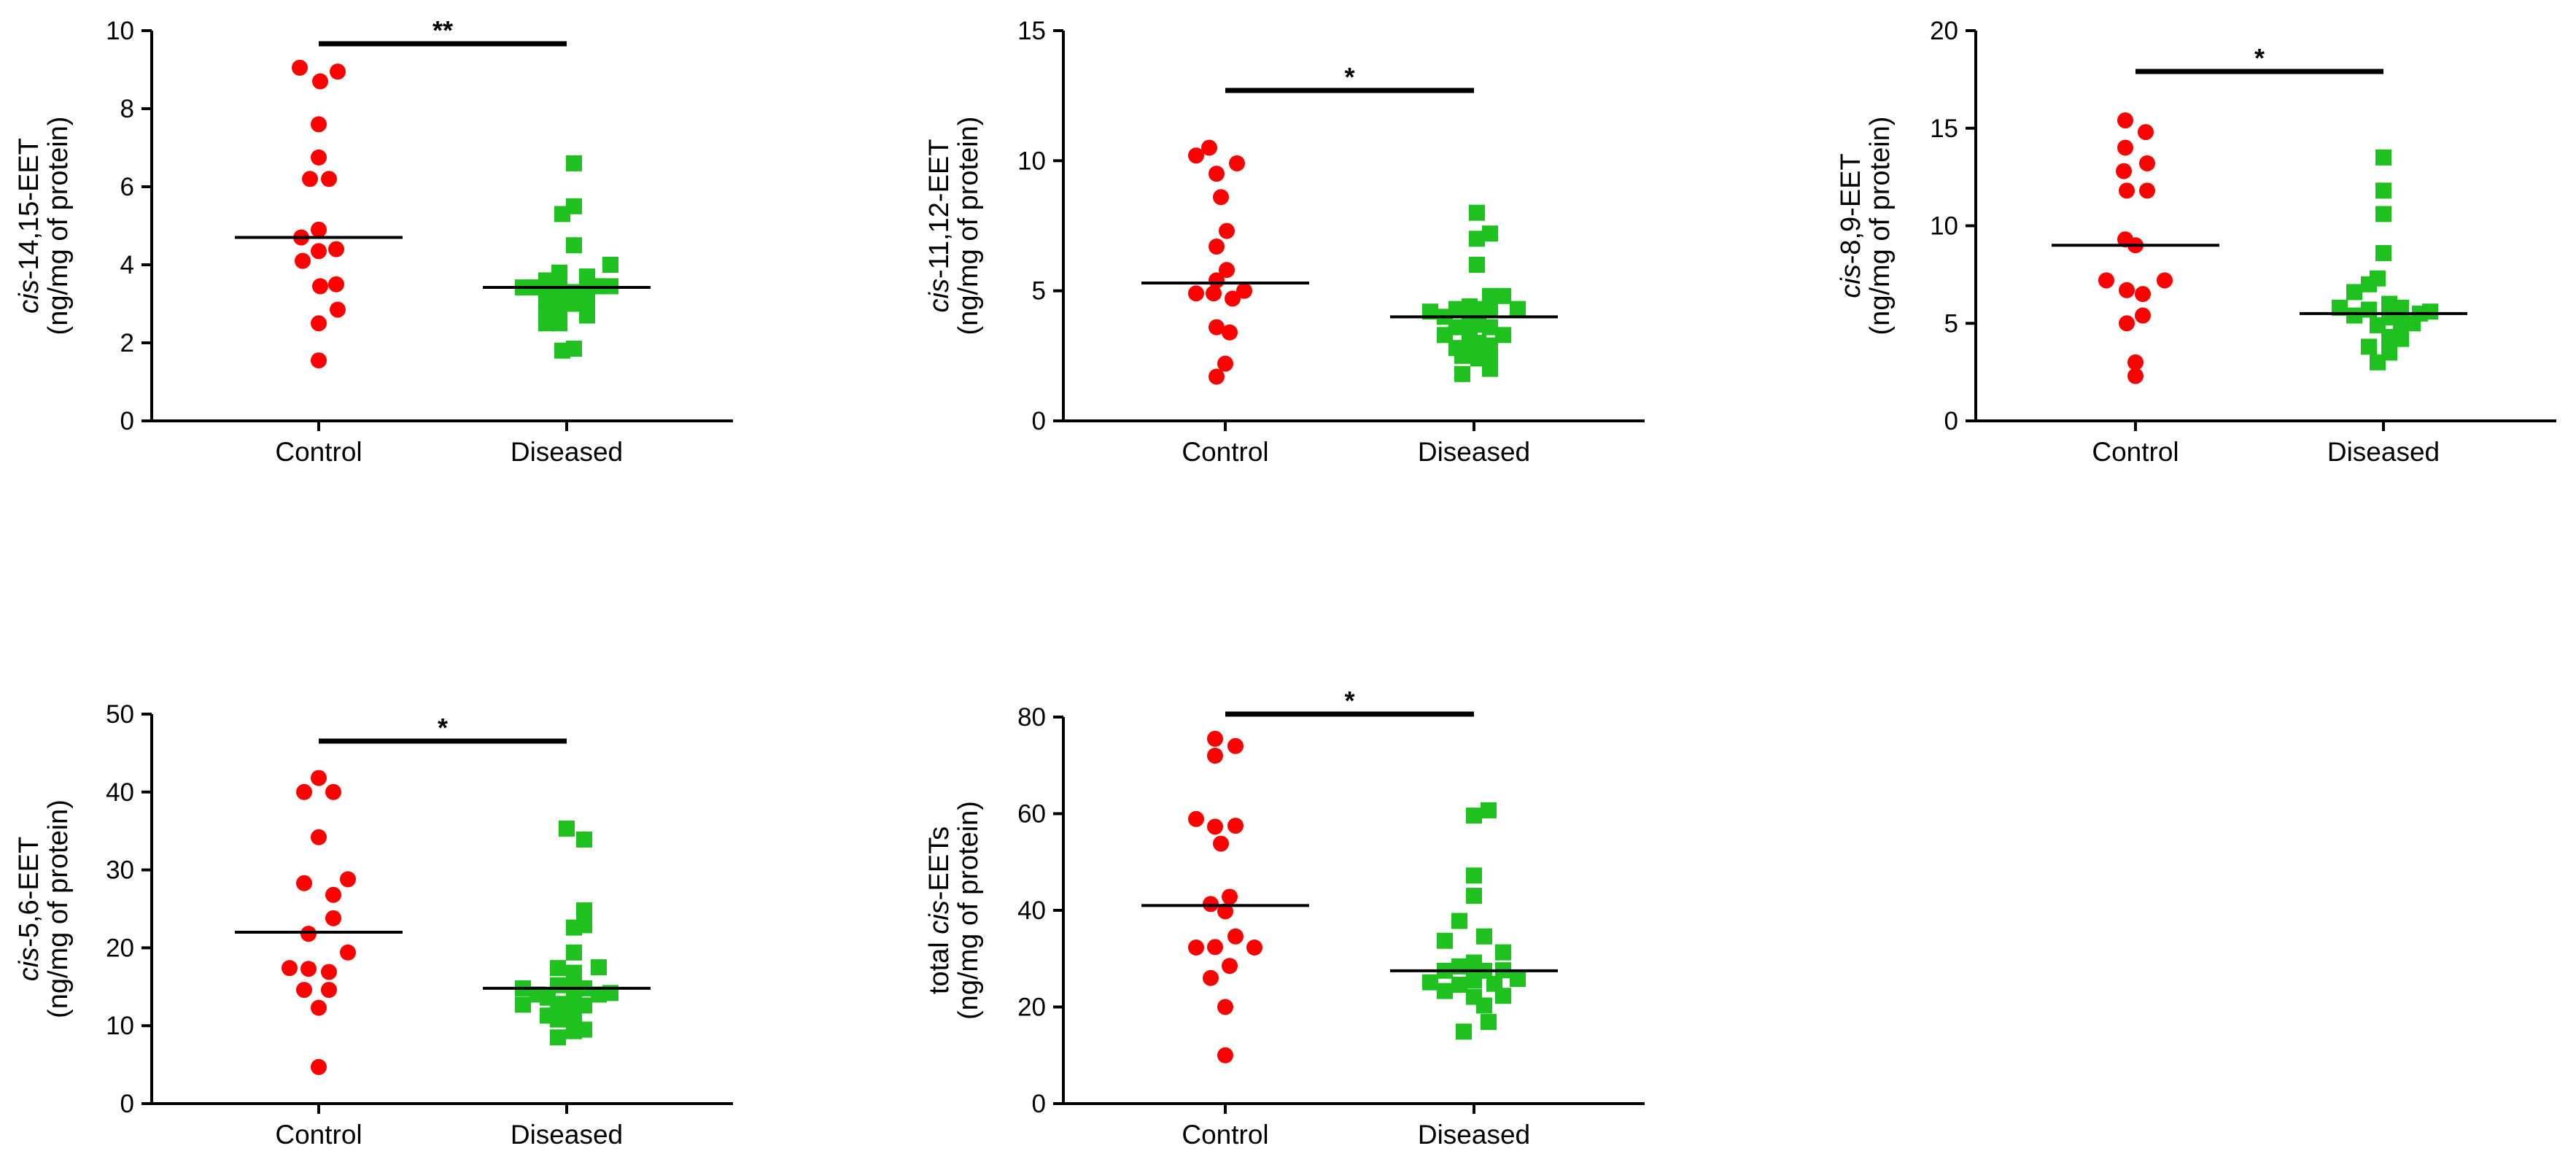 This screenshot has width=2576, height=1170. What do you see at coordinates (127, 187) in the screenshot?
I see `y-tick-label: 6` at bounding box center [127, 187].